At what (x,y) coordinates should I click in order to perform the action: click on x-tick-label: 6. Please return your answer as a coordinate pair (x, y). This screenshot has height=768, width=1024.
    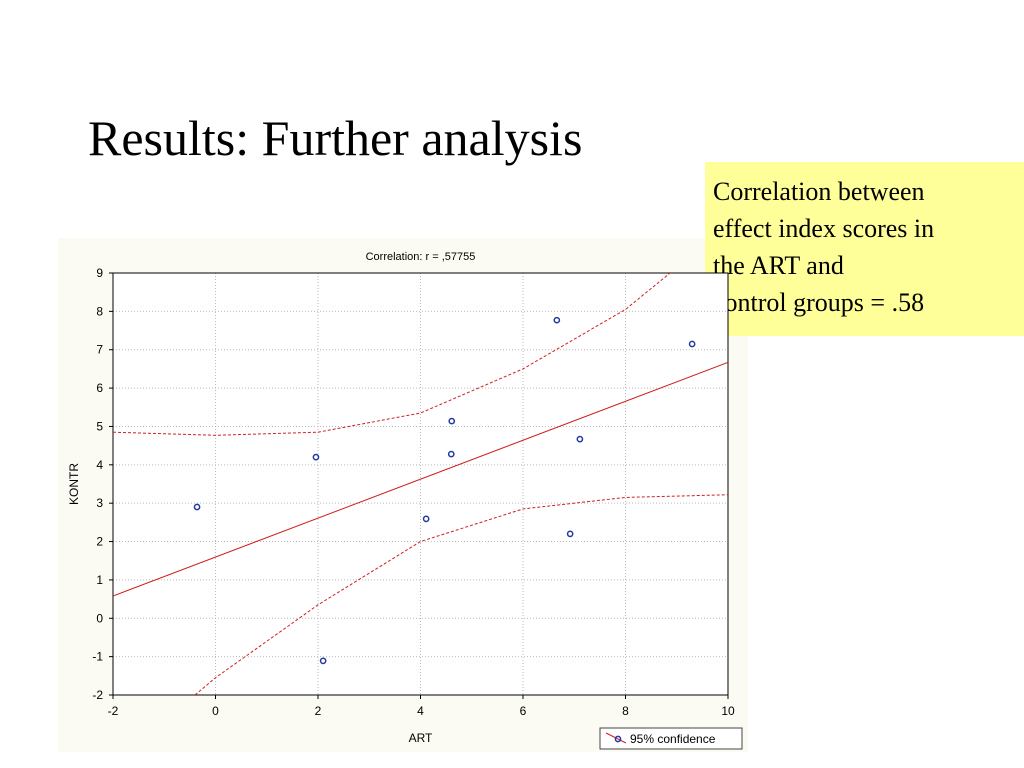
    Looking at the image, I should click on (523, 711).